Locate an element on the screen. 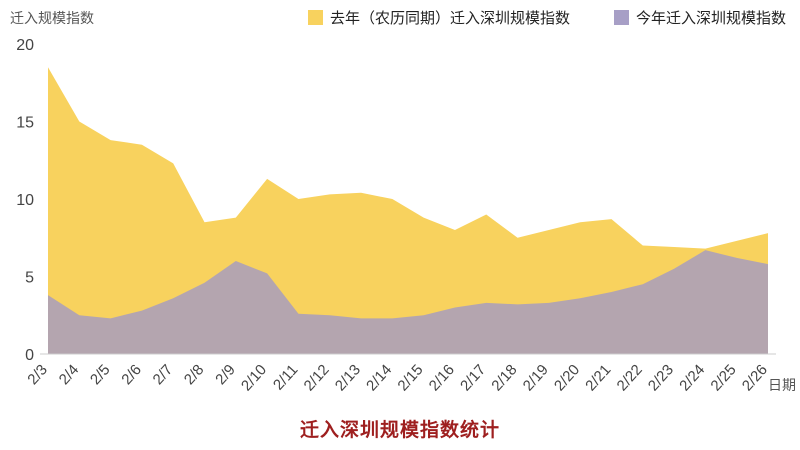 Image resolution: width=800 pixels, height=450 pixels. x-tick-label: 2/15 is located at coordinates (410, 377).